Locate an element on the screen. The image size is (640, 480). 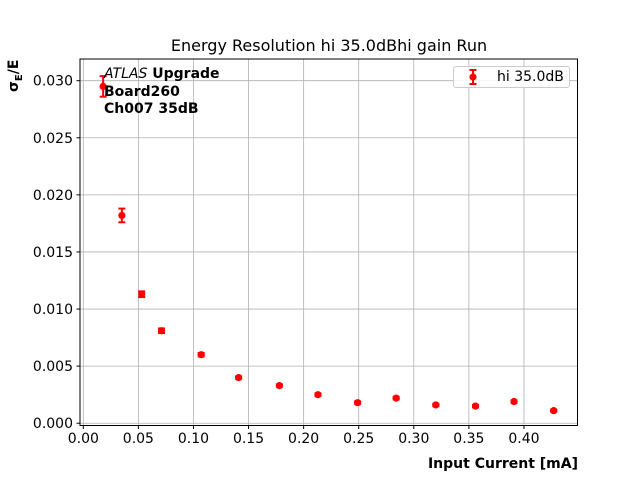
x-axis-label: Input Current [mA] is located at coordinates (502, 464).